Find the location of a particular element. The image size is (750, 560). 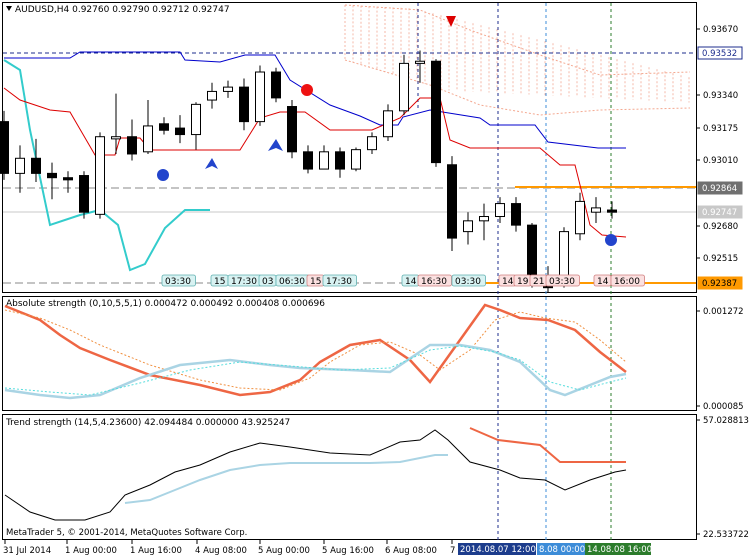

abs-red-dashed is located at coordinates (315, 350).